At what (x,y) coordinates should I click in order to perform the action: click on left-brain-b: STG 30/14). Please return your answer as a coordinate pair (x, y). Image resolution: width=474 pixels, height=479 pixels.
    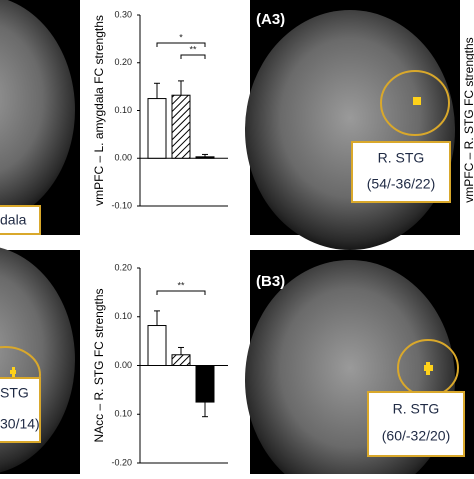
    Looking at the image, I should click on (40, 360).